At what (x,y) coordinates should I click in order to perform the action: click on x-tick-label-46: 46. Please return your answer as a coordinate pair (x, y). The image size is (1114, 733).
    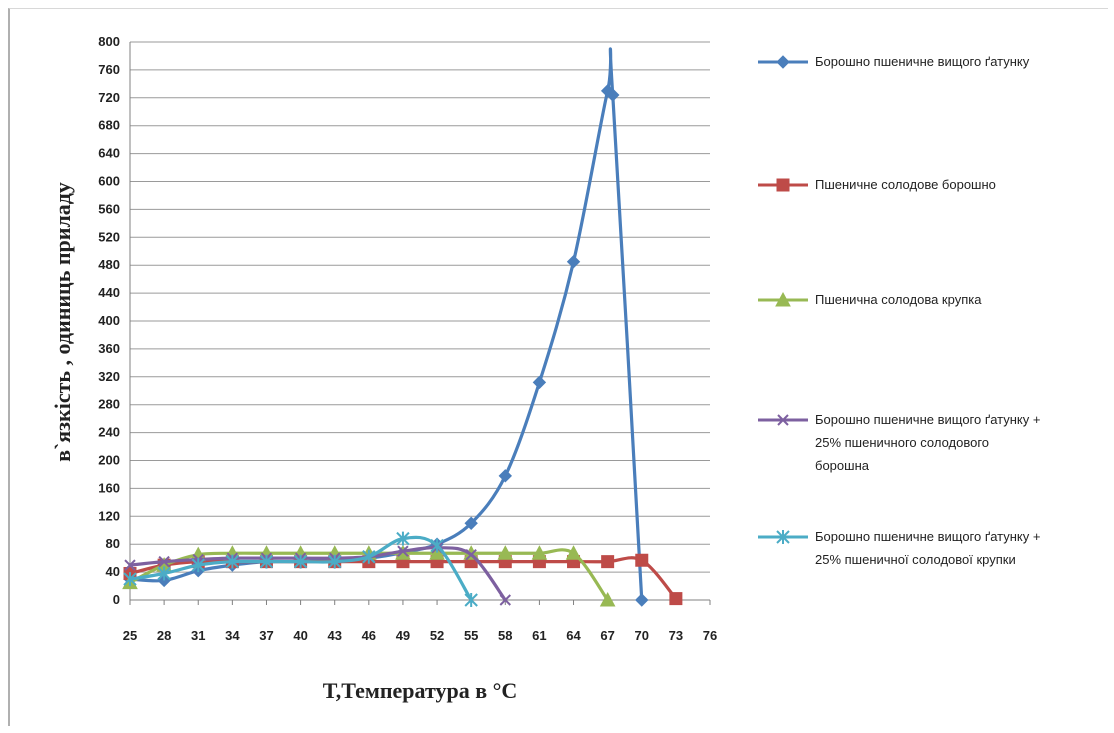
    Looking at the image, I should click on (369, 635).